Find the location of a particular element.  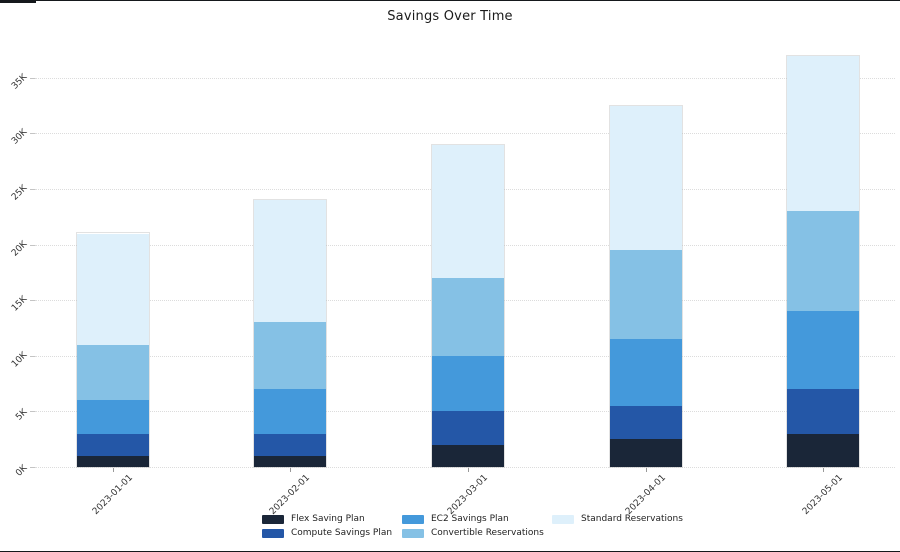

legend-item-convertible-reservations: Convertible Reservations is located at coordinates (473, 533).